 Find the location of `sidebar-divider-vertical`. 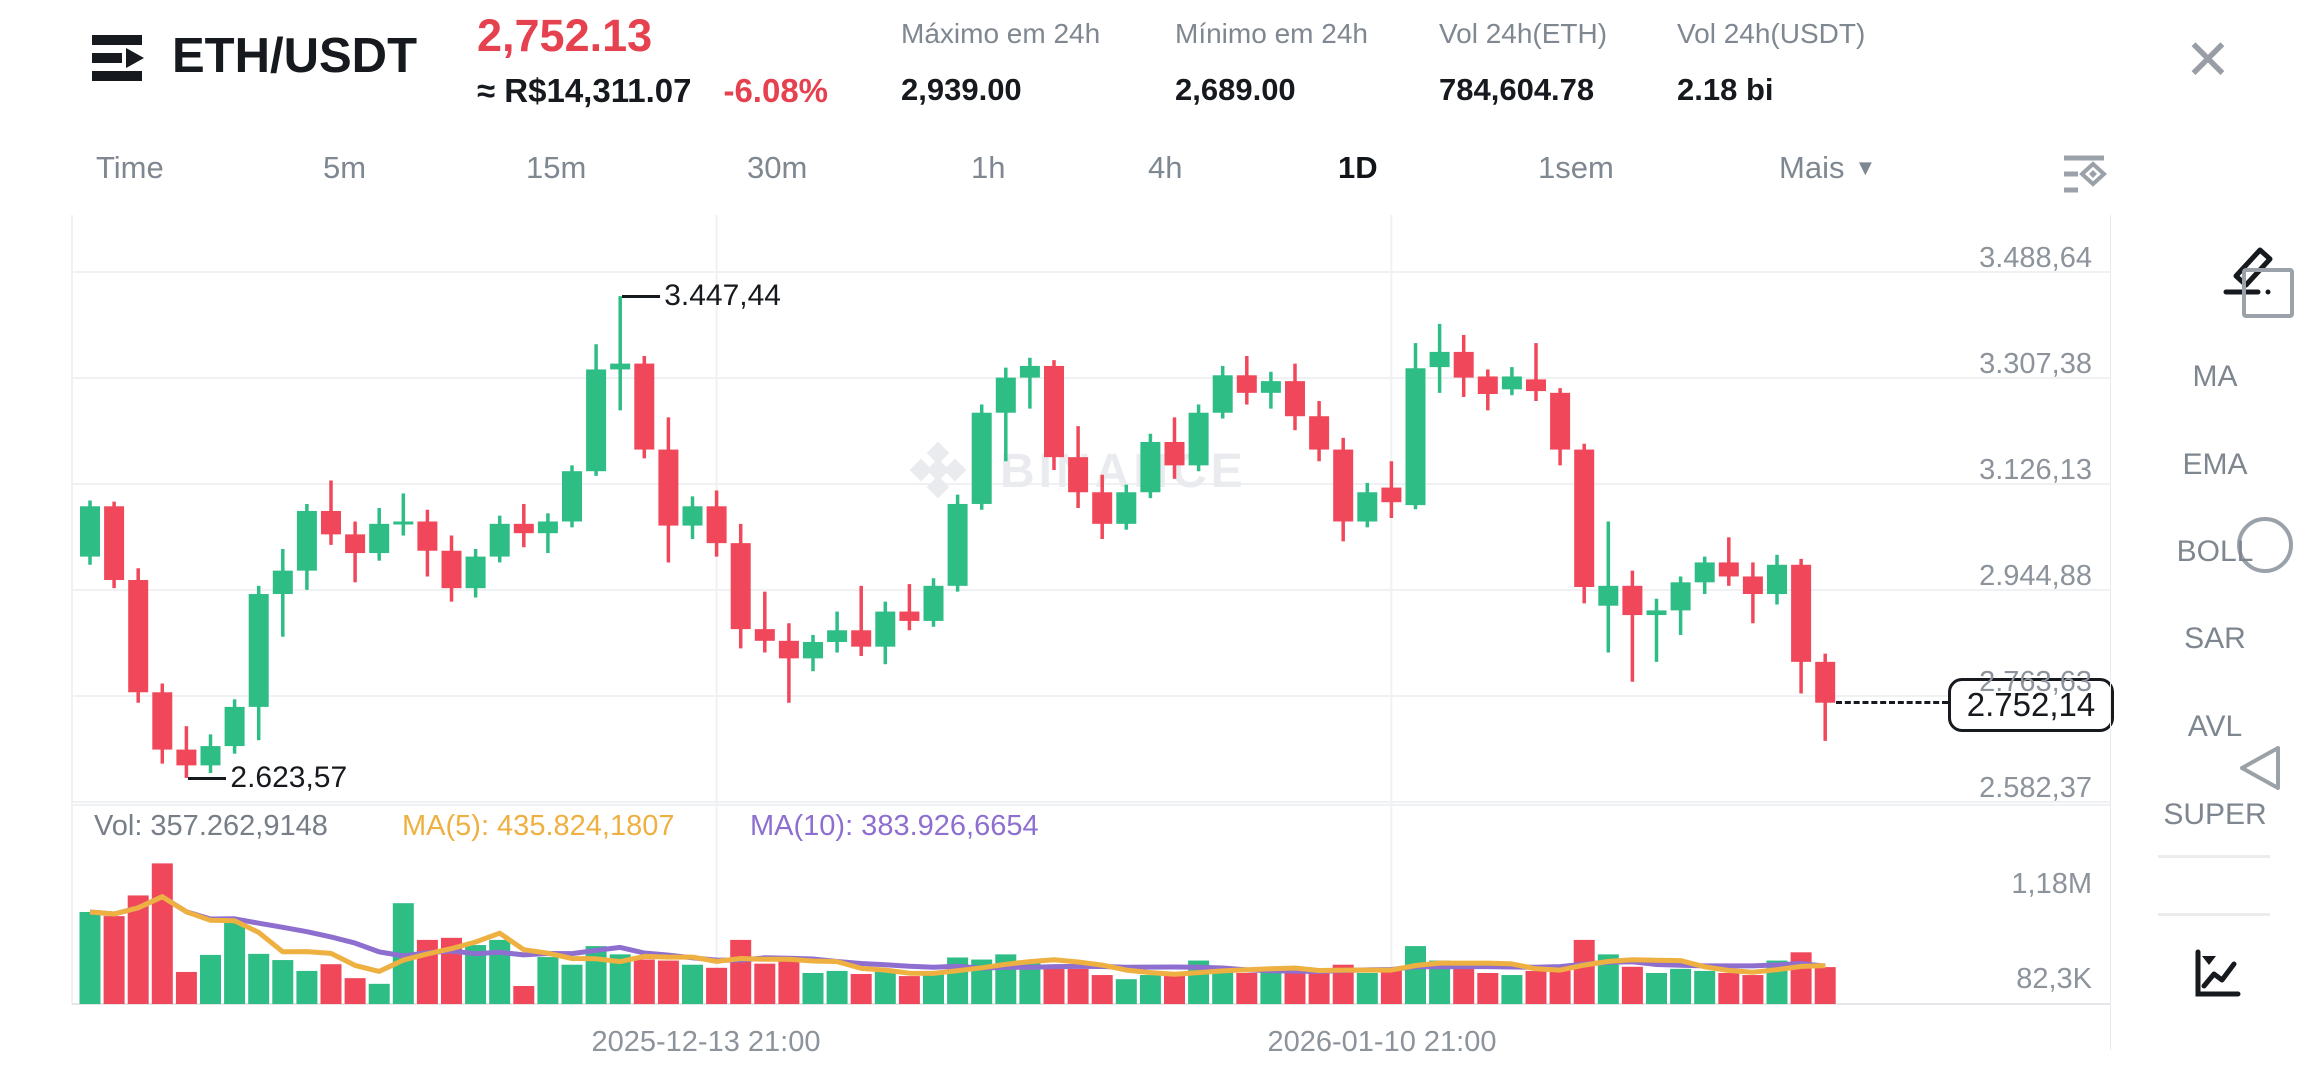

sidebar-divider-vertical is located at coordinates (2110, 632).